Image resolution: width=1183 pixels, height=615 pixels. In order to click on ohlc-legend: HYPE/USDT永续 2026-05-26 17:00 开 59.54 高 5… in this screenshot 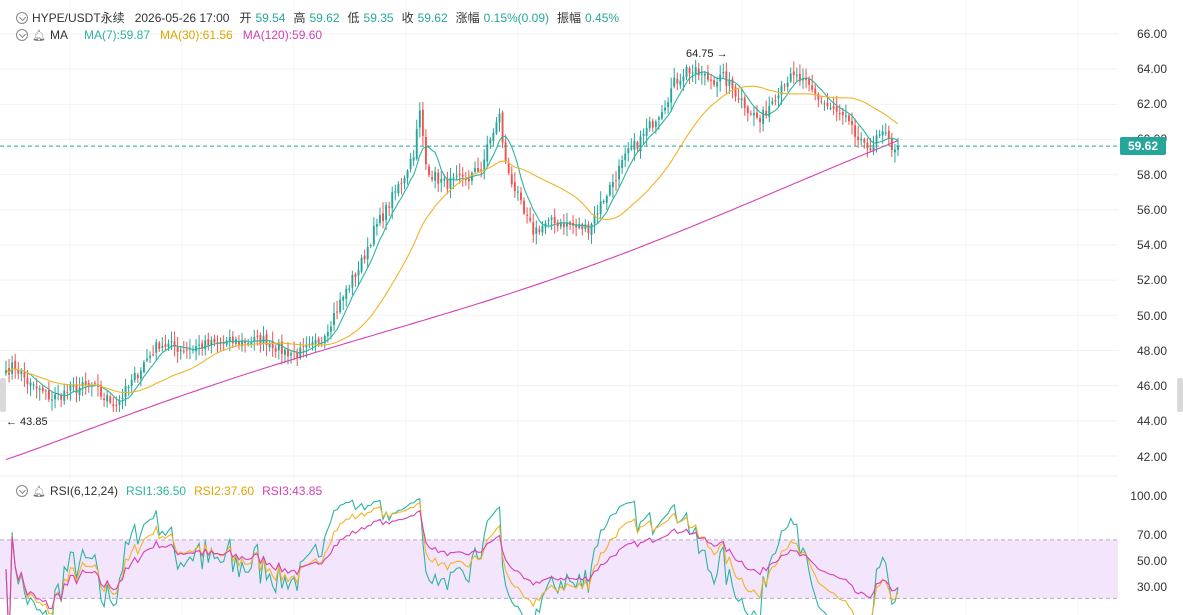, I will do `click(319, 17)`.